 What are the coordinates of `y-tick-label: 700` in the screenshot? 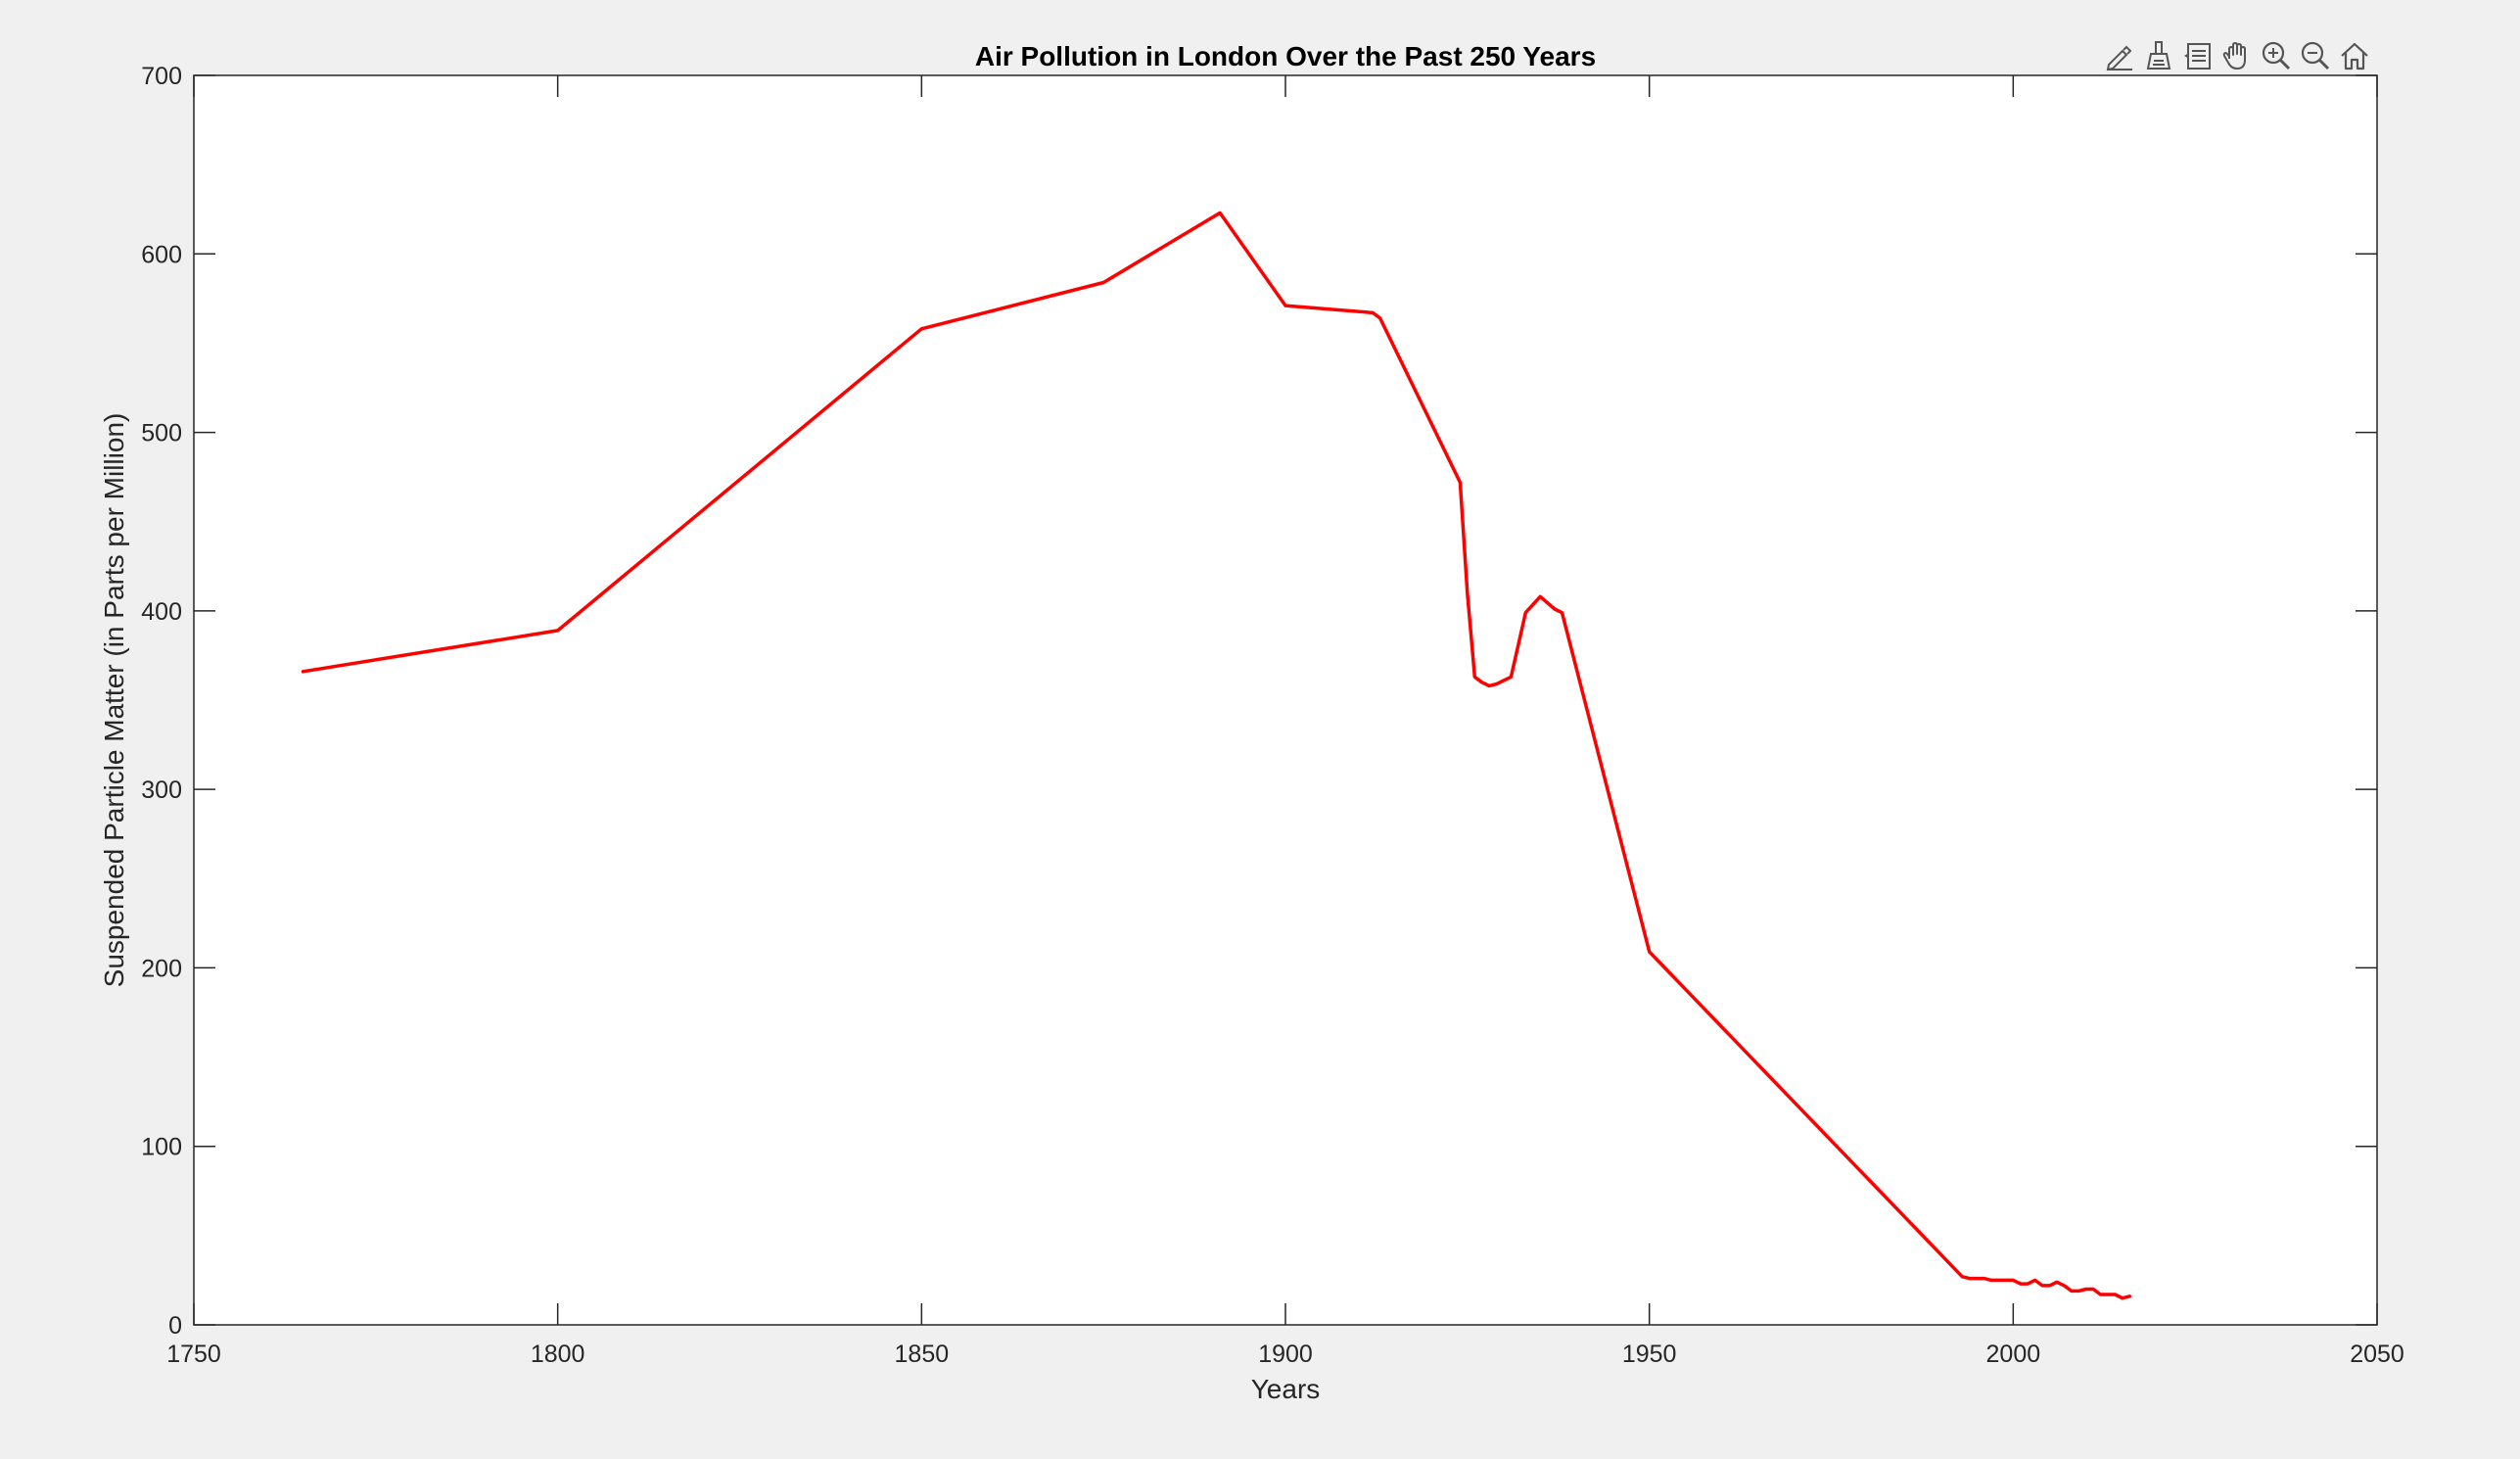 It's located at (161, 76).